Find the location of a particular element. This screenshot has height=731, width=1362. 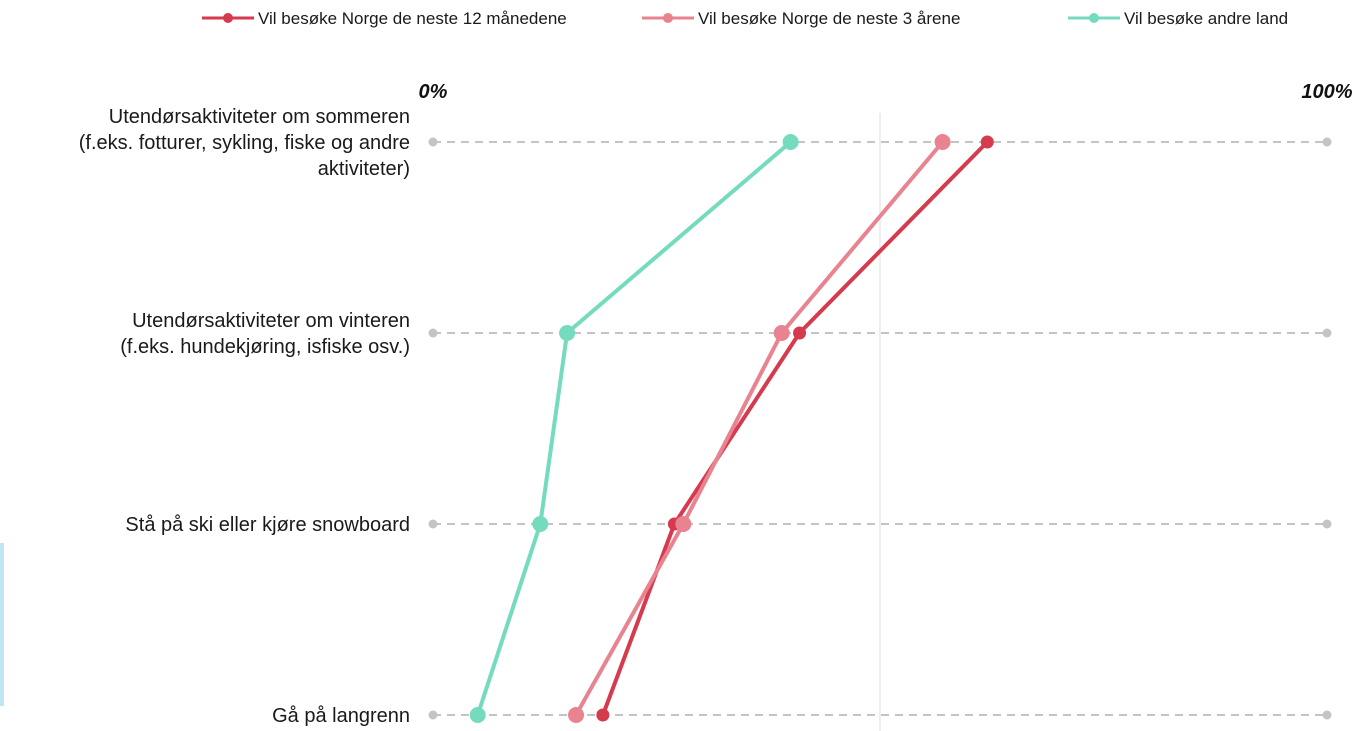

side-accent-bar is located at coordinates (2, 624).